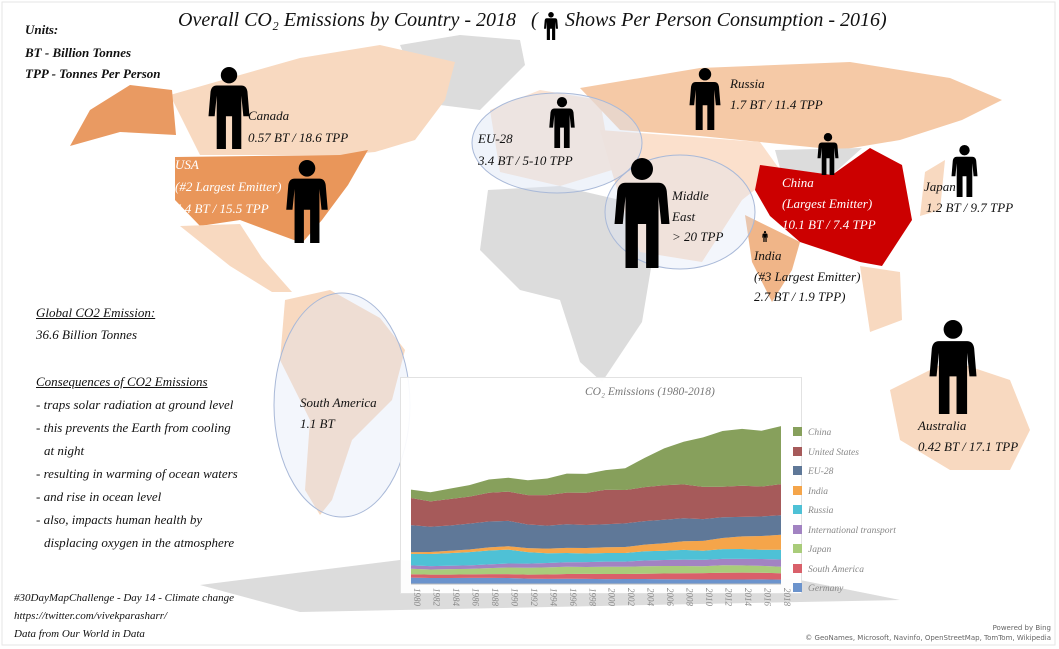 The height and width of the screenshot is (649, 1059). Describe the element at coordinates (631, 597) in the screenshot. I see `x-tick-label: 2002` at that location.